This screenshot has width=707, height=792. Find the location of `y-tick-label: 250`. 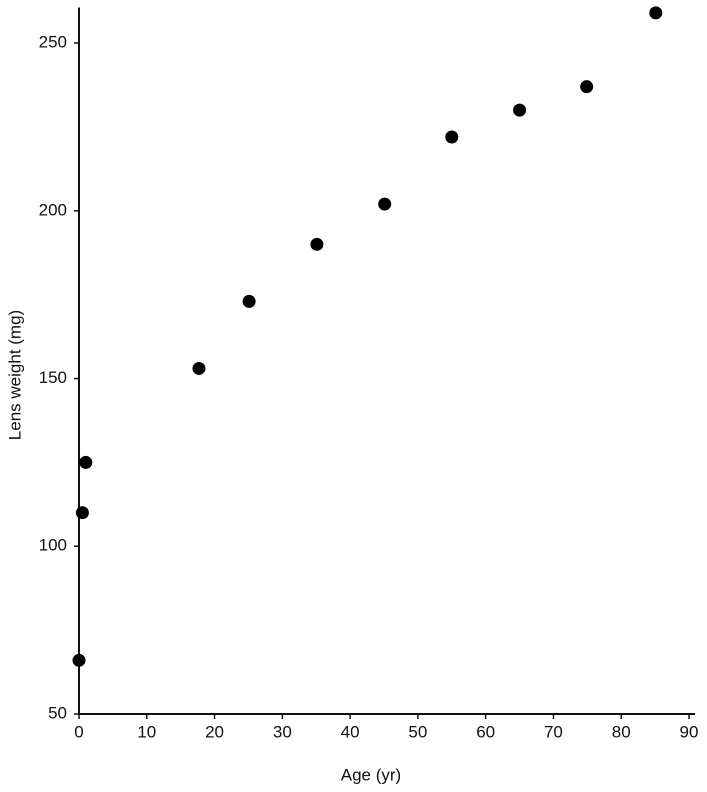

y-tick-label: 250 is located at coordinates (53, 42).